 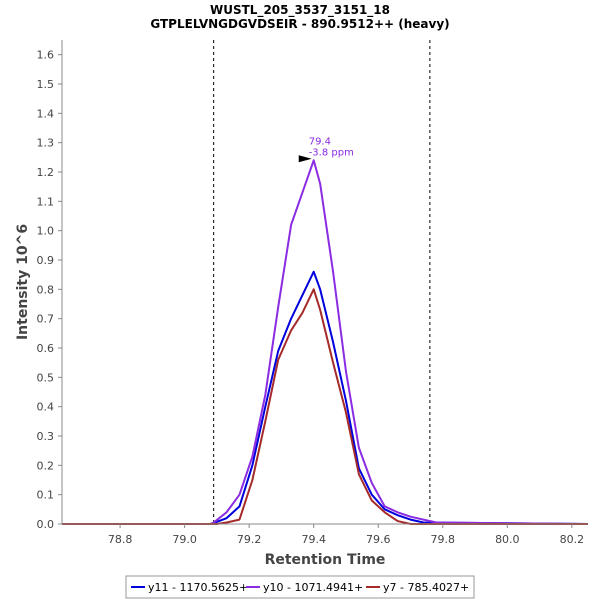 I want to click on x-axis-ticks: 78.8 79.0 79.2 79.4 79.6 79.8 80.0 80.2, so click(x=346, y=535).